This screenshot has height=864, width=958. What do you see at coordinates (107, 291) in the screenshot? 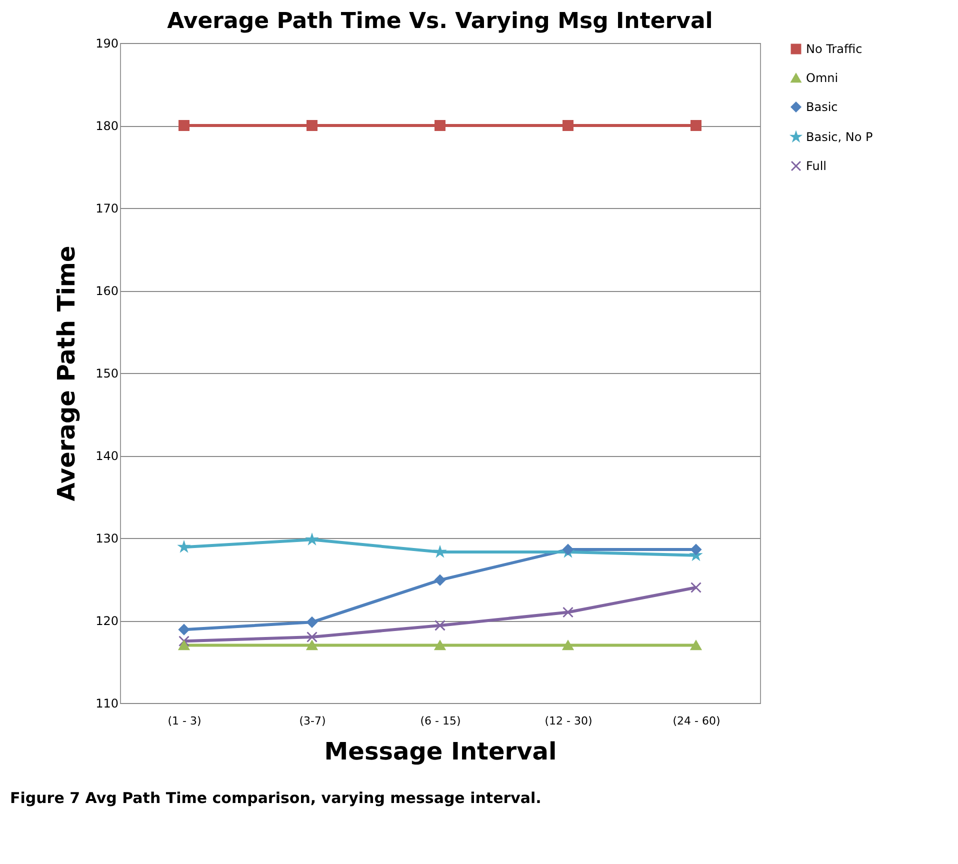
I see `y-tick-label: 160` at bounding box center [107, 291].